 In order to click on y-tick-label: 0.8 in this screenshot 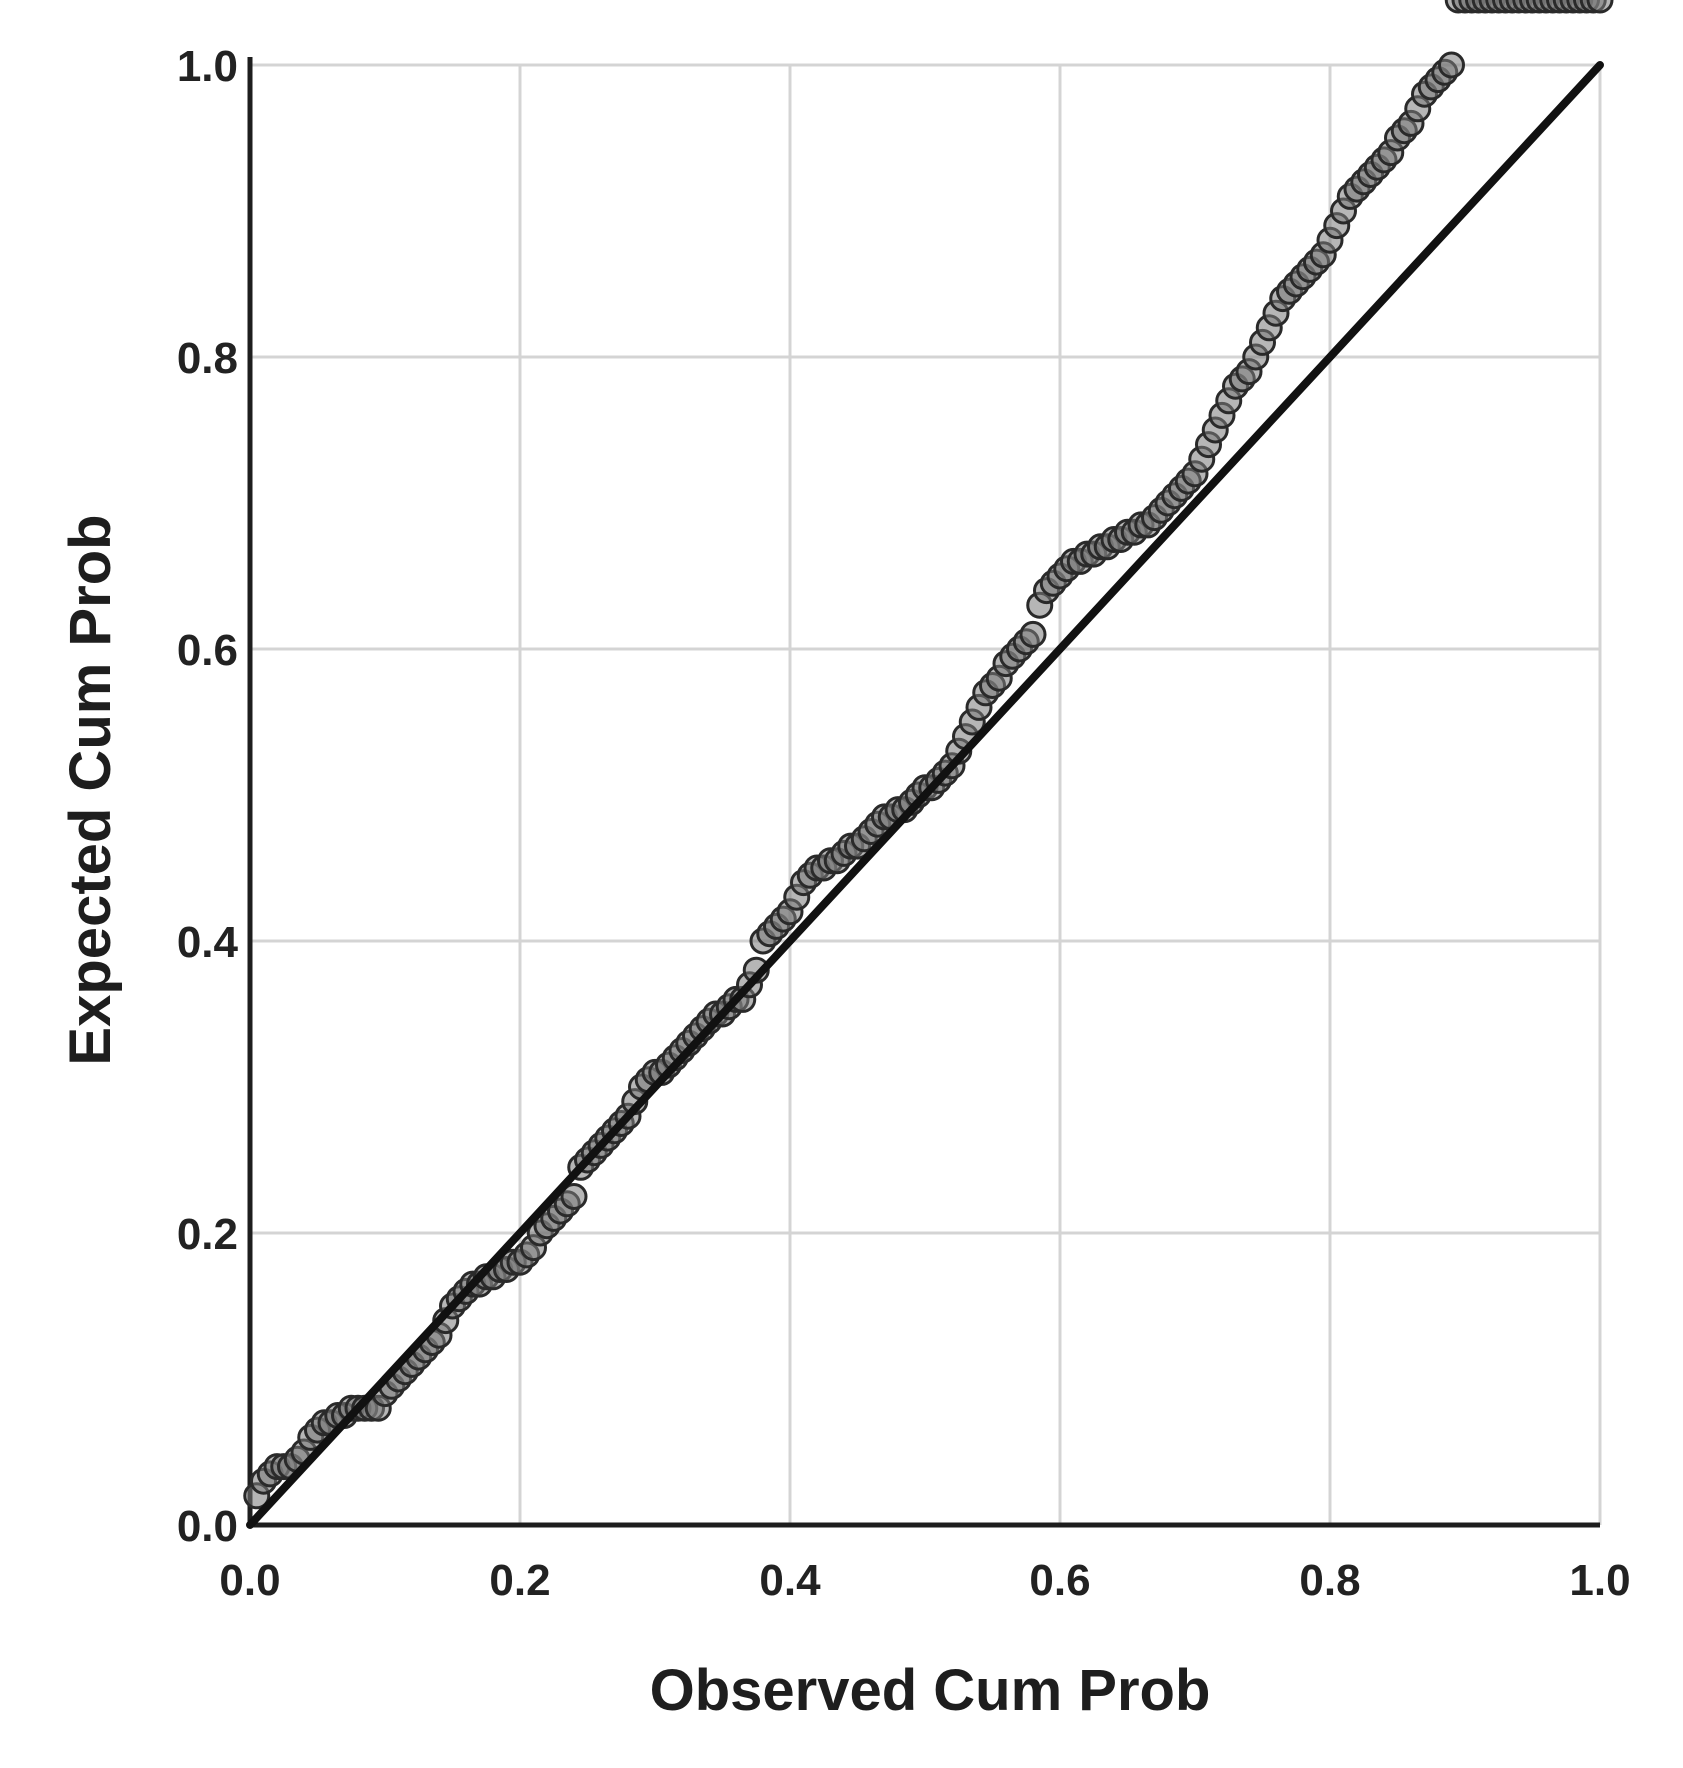, I will do `click(207, 358)`.